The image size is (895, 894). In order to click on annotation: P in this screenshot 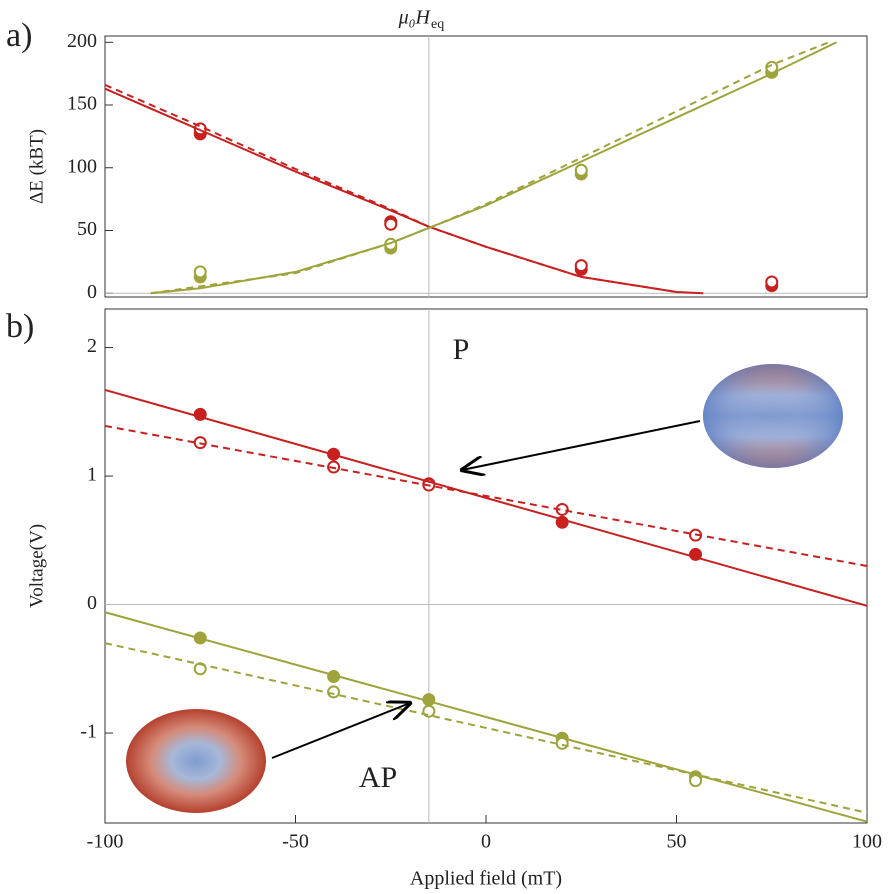, I will do `click(461, 349)`.